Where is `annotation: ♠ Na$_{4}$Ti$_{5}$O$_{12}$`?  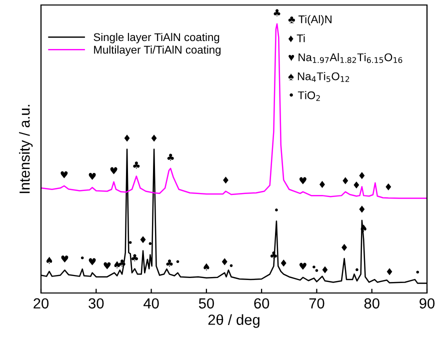 annotation: ♠ Na$_{4}$Ti$_{5}$O$_{12}$ is located at coordinates (319, 77).